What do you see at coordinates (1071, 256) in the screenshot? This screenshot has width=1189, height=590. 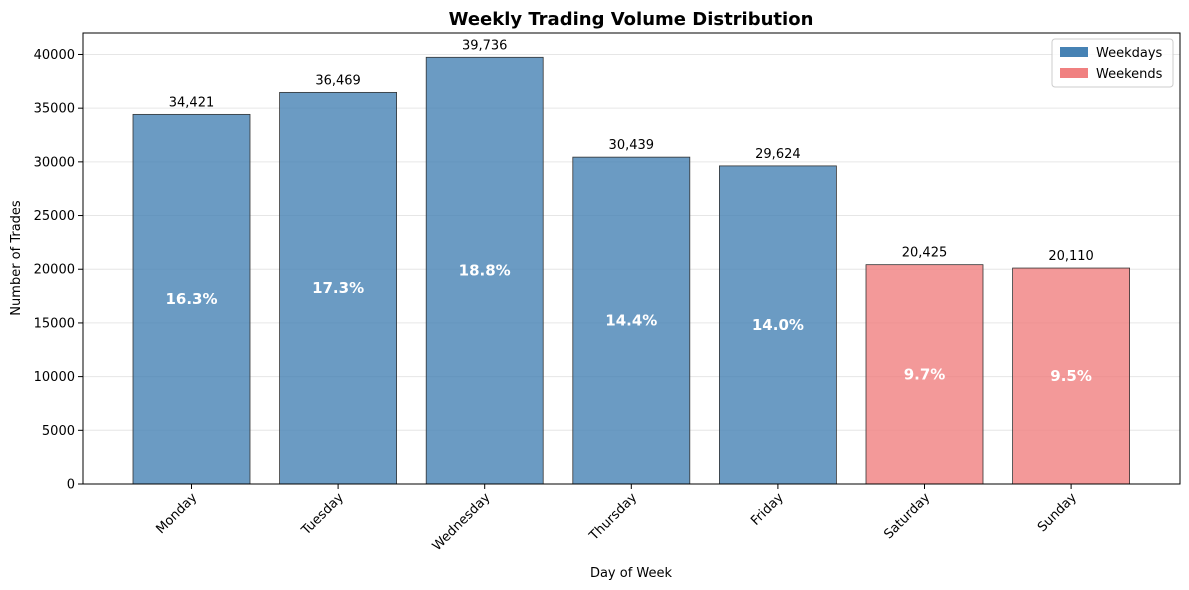 I see `bar-value-label: 20,110` at bounding box center [1071, 256].